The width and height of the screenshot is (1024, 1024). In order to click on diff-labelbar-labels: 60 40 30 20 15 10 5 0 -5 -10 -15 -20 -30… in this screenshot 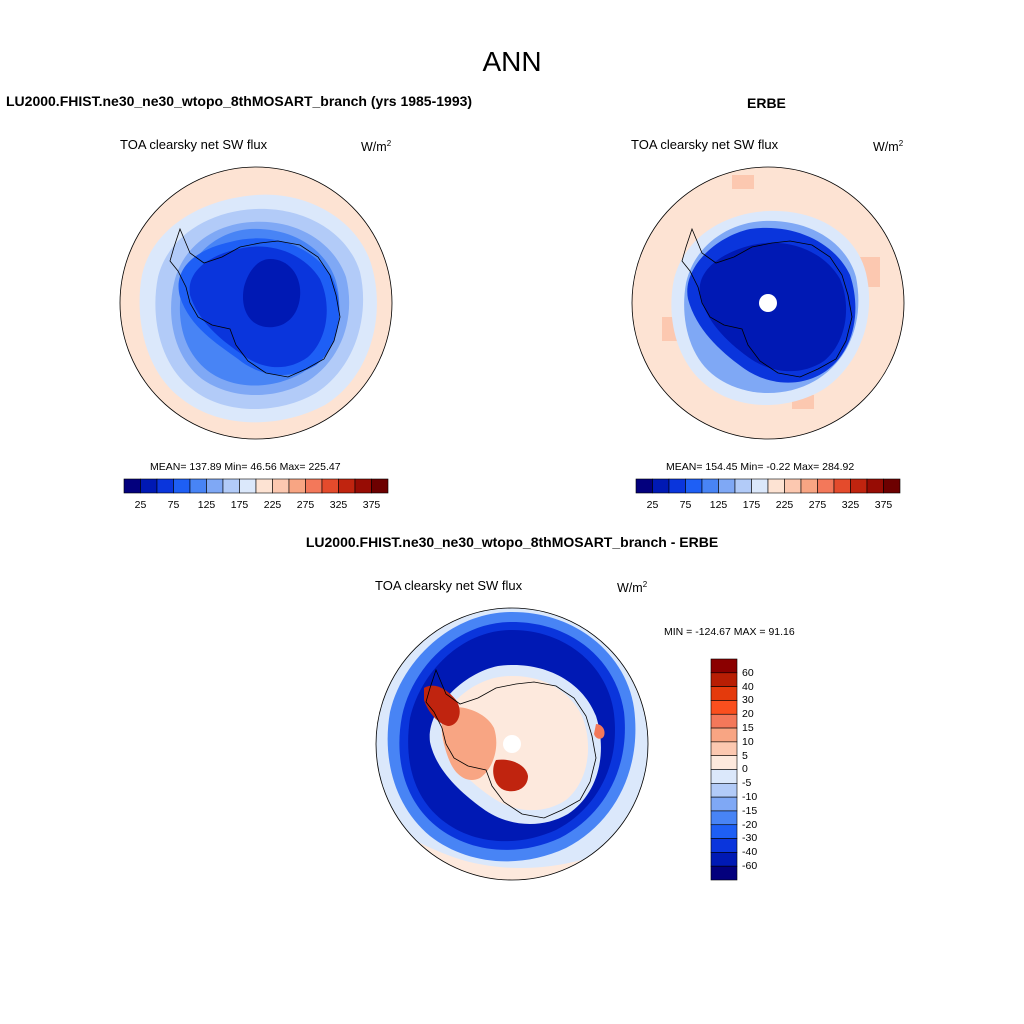, I will do `click(762, 769)`.